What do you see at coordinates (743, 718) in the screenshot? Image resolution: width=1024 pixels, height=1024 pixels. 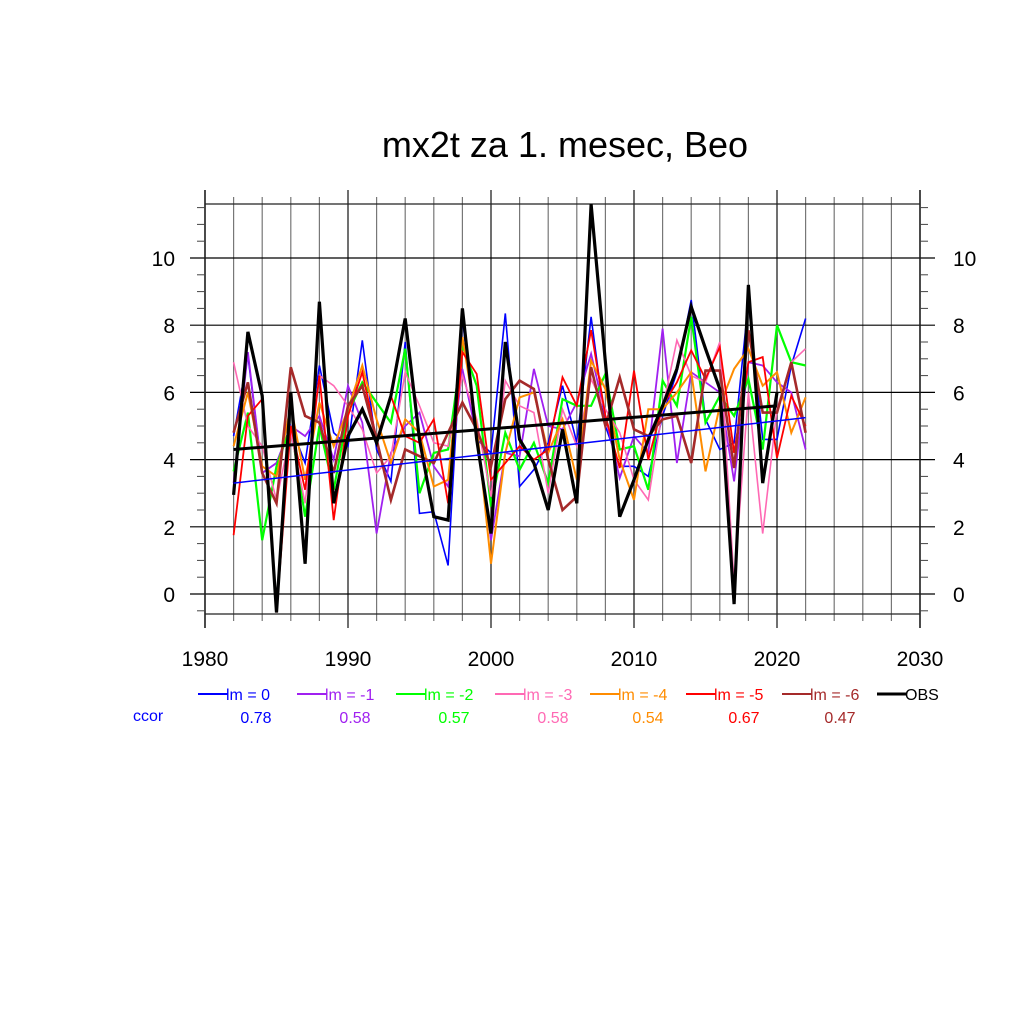 I see `ccor-value: 0.67` at bounding box center [743, 718].